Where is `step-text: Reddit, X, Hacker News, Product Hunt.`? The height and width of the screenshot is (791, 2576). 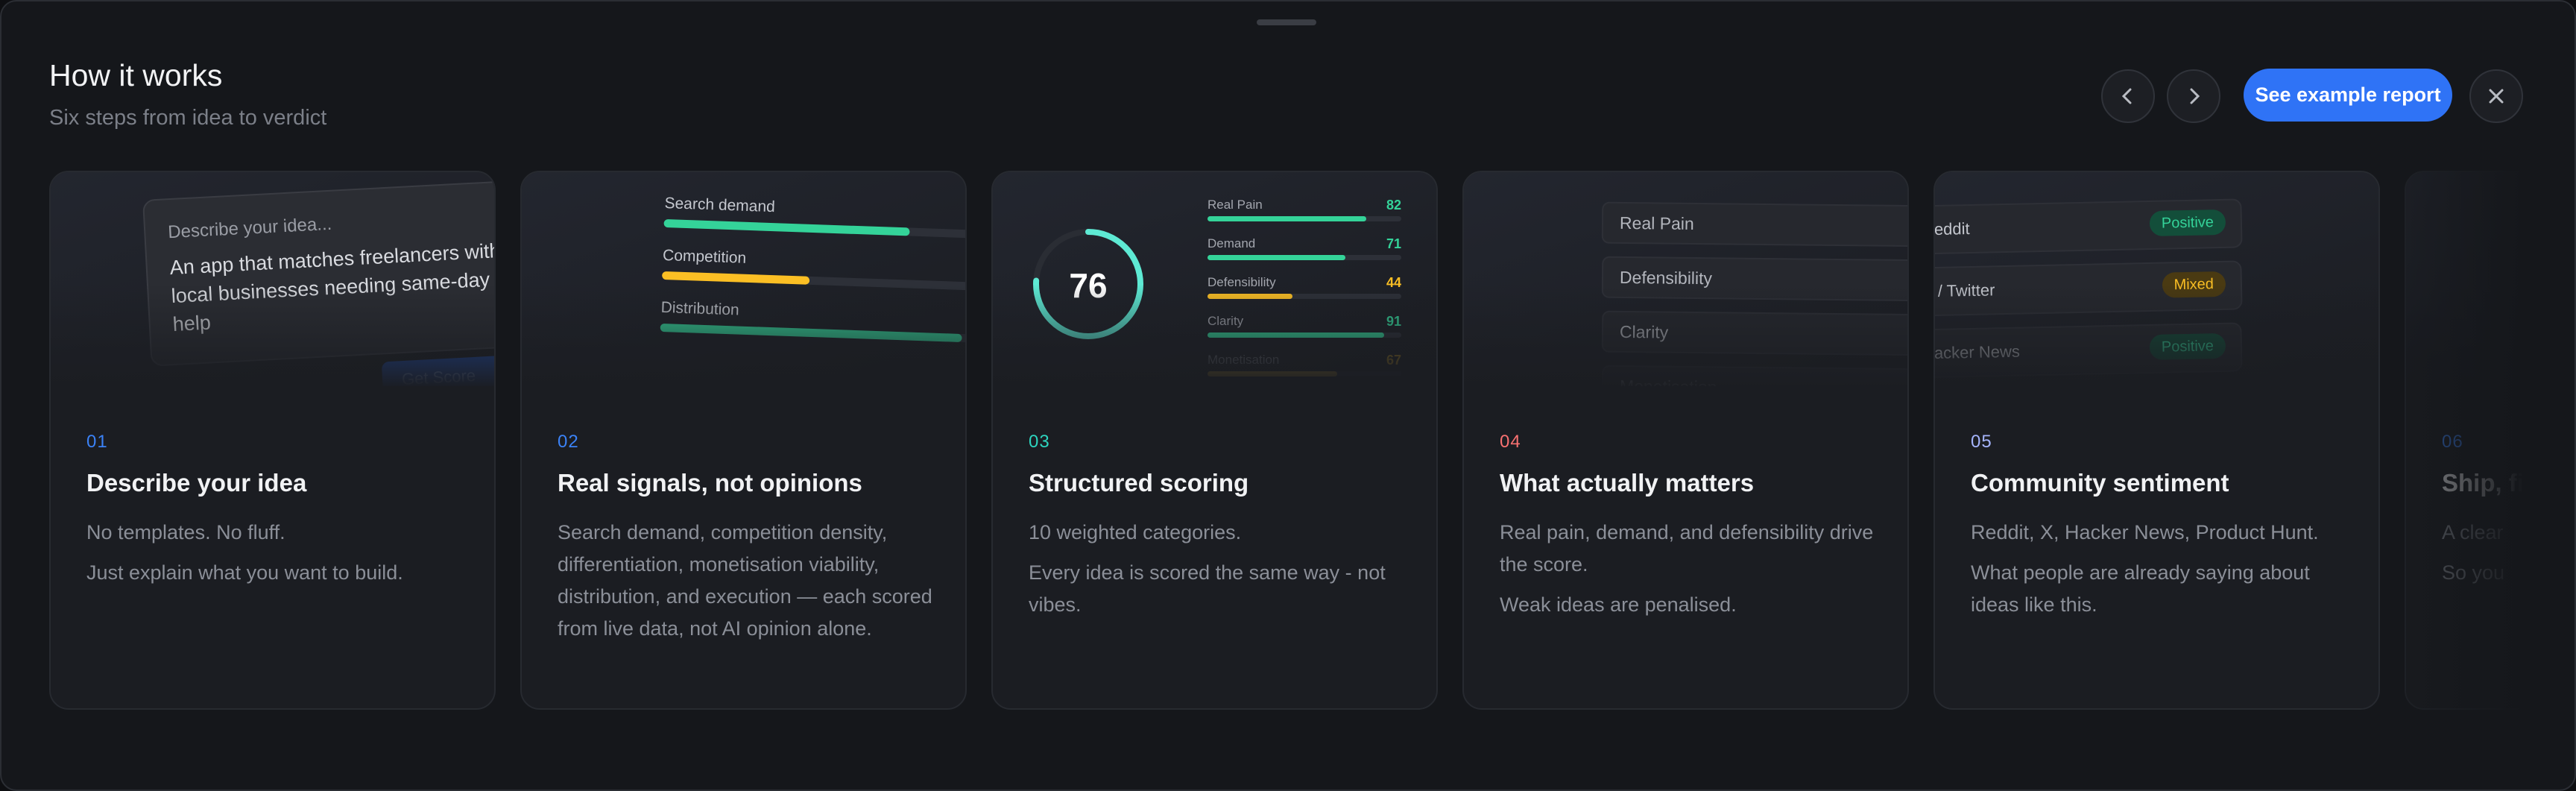 step-text: Reddit, X, Hacker News, Product Hunt. is located at coordinates (2145, 532).